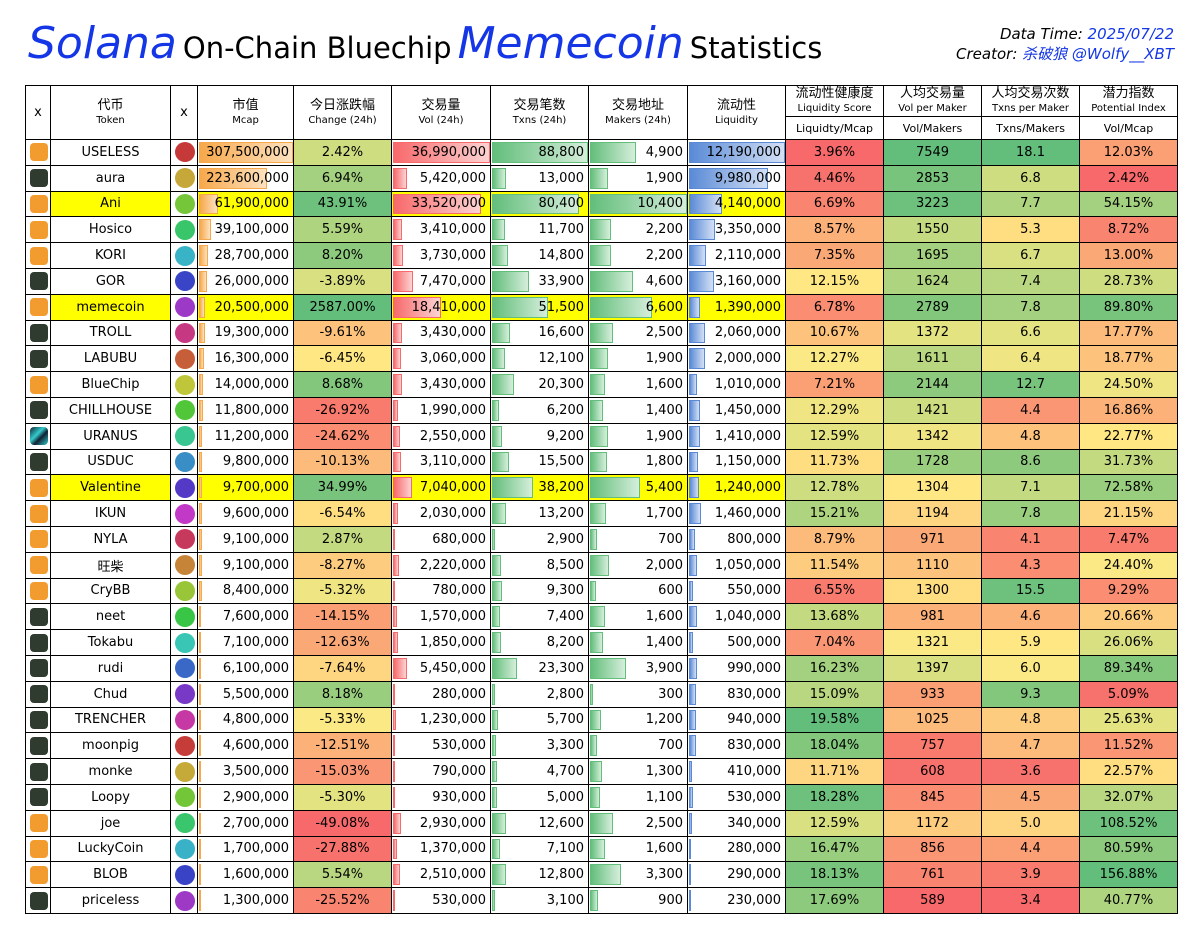  Describe the element at coordinates (342, 359) in the screenshot. I see `value-cell: -6.45%` at that location.